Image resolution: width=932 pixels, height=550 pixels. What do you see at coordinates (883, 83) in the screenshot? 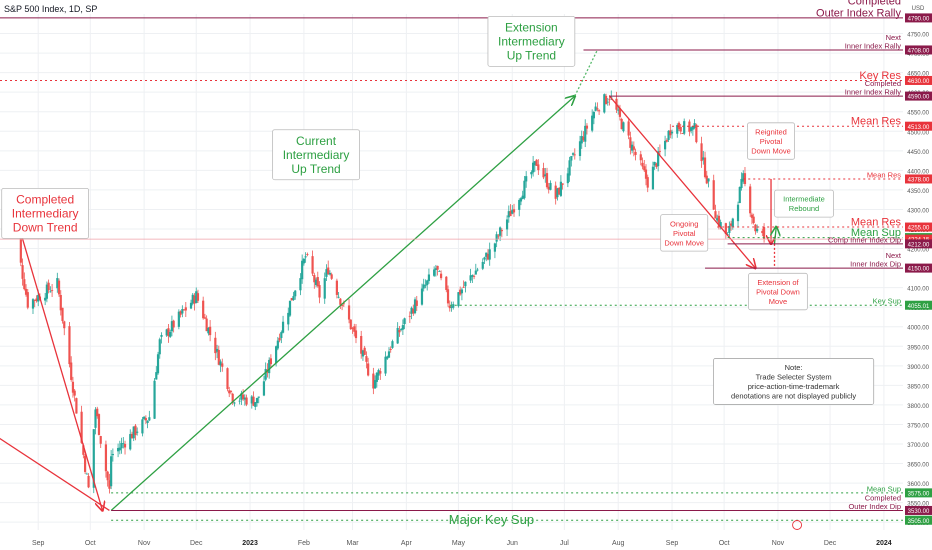
I see `level-label-completed-inner-rally: Completed` at bounding box center [883, 83].